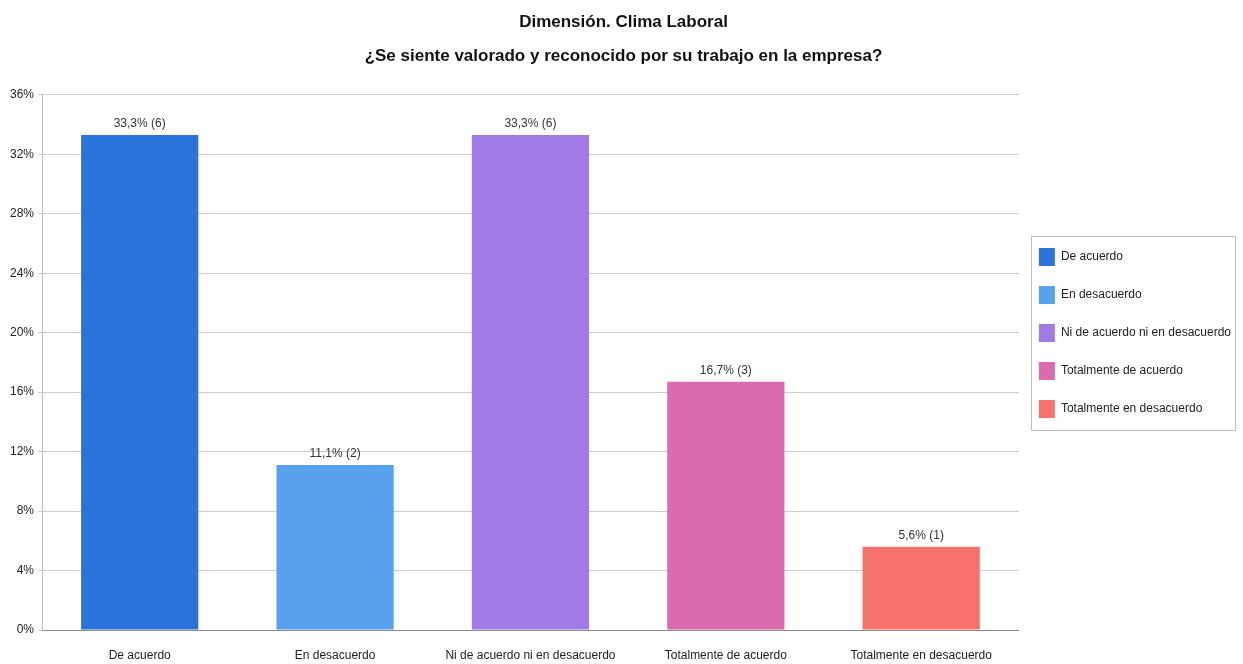  Describe the element at coordinates (1146, 332) in the screenshot. I see `legend-label: Ni de acuerdo ni en desacuerdo` at that location.